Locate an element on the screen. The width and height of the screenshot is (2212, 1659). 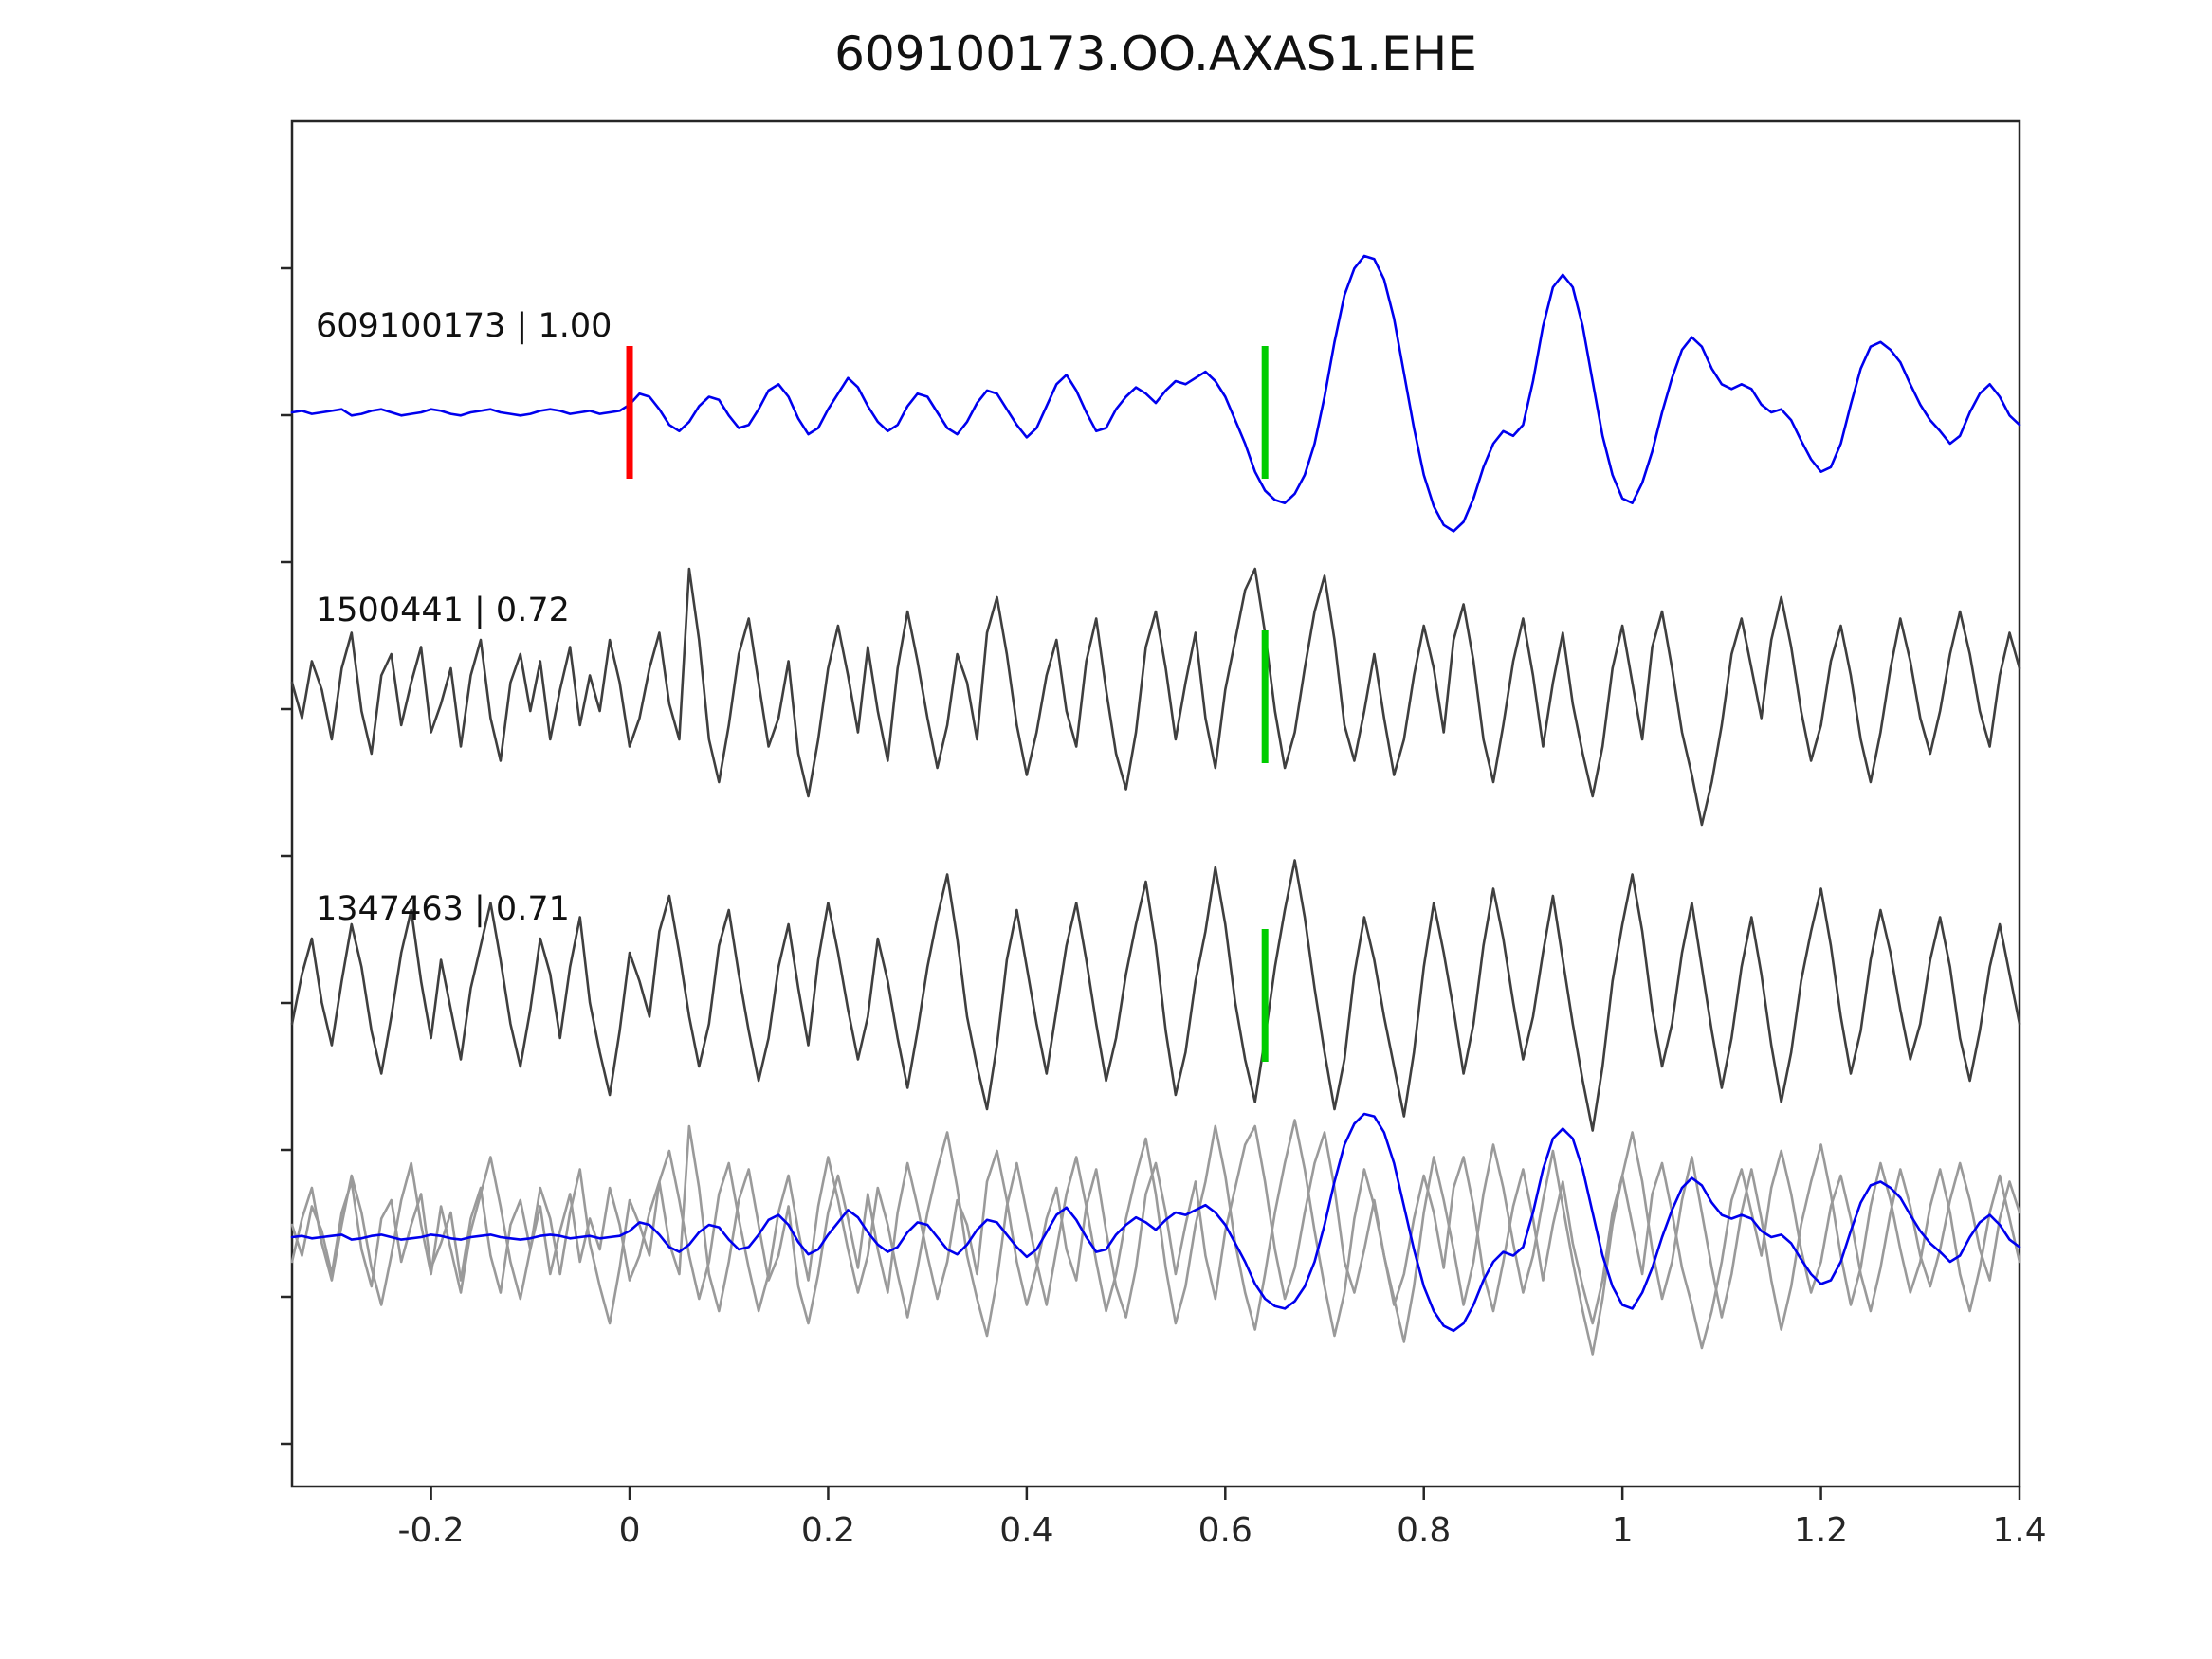
trace-label: 609100173 | 1.00 is located at coordinates (464, 326).